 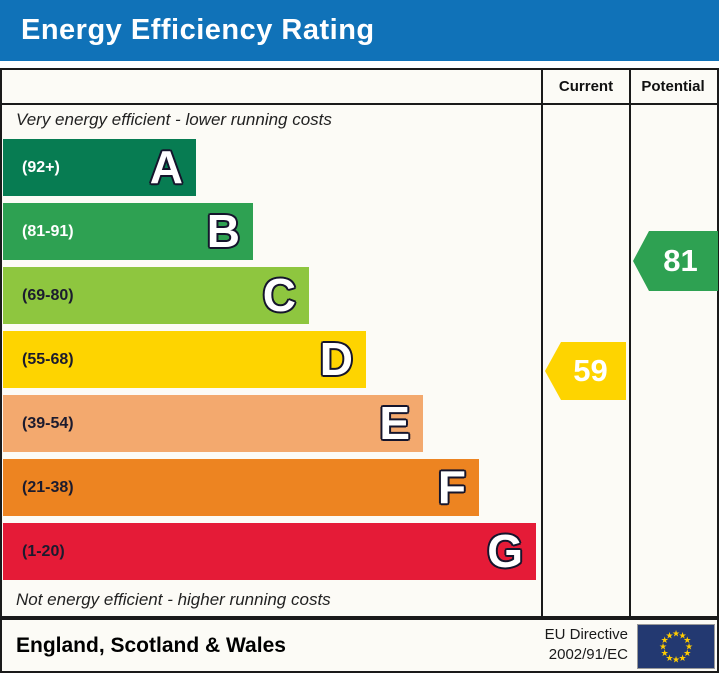 I want to click on potential-column-header: Potential, so click(x=673, y=86).